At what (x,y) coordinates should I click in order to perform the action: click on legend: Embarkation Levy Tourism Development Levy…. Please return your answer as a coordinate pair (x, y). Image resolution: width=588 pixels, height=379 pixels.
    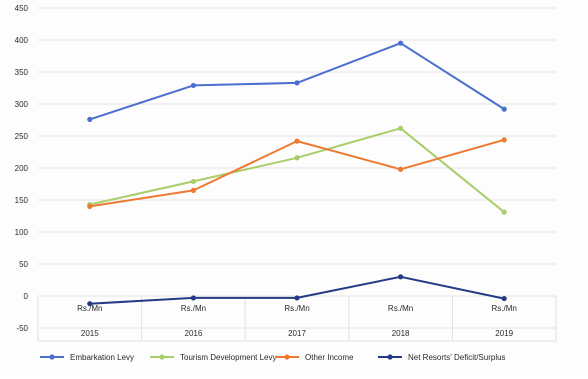
    Looking at the image, I should click on (273, 357).